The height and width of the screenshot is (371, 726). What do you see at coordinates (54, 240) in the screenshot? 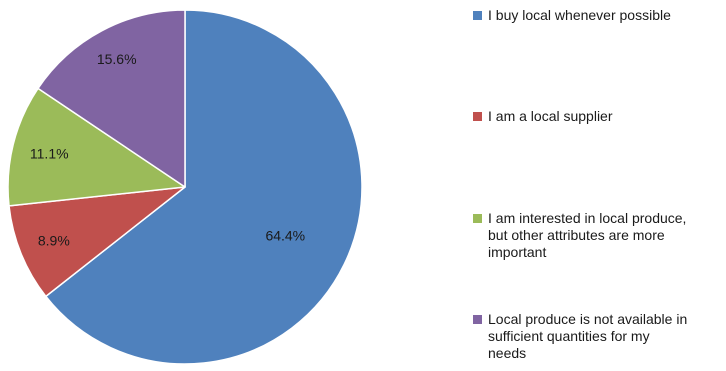
I see `pie-label-local-supplier: 8.9%` at bounding box center [54, 240].